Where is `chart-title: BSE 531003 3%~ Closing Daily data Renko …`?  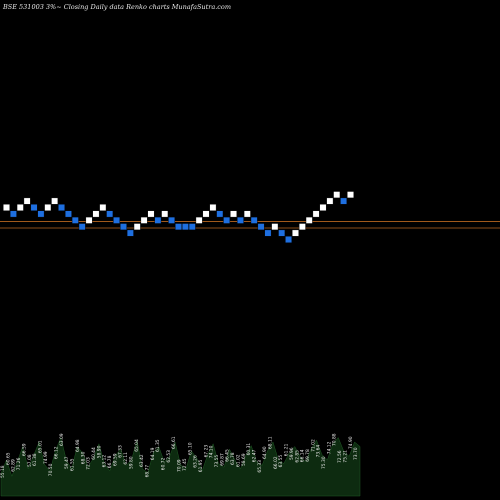 chart-title: BSE 531003 3%~ Closing Daily data Renko … is located at coordinates (116, 7).